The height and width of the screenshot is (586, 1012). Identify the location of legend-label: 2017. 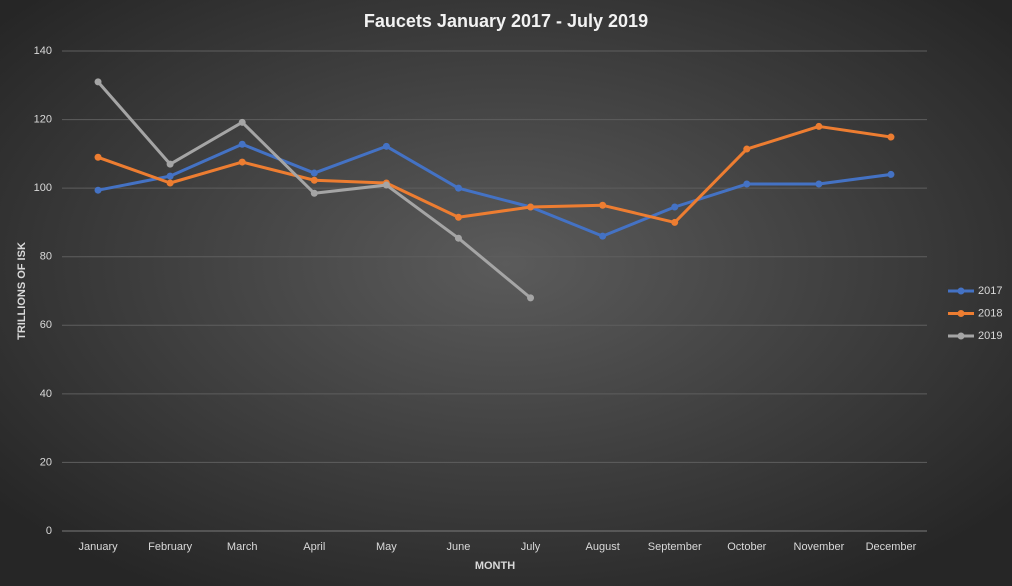
(990, 291).